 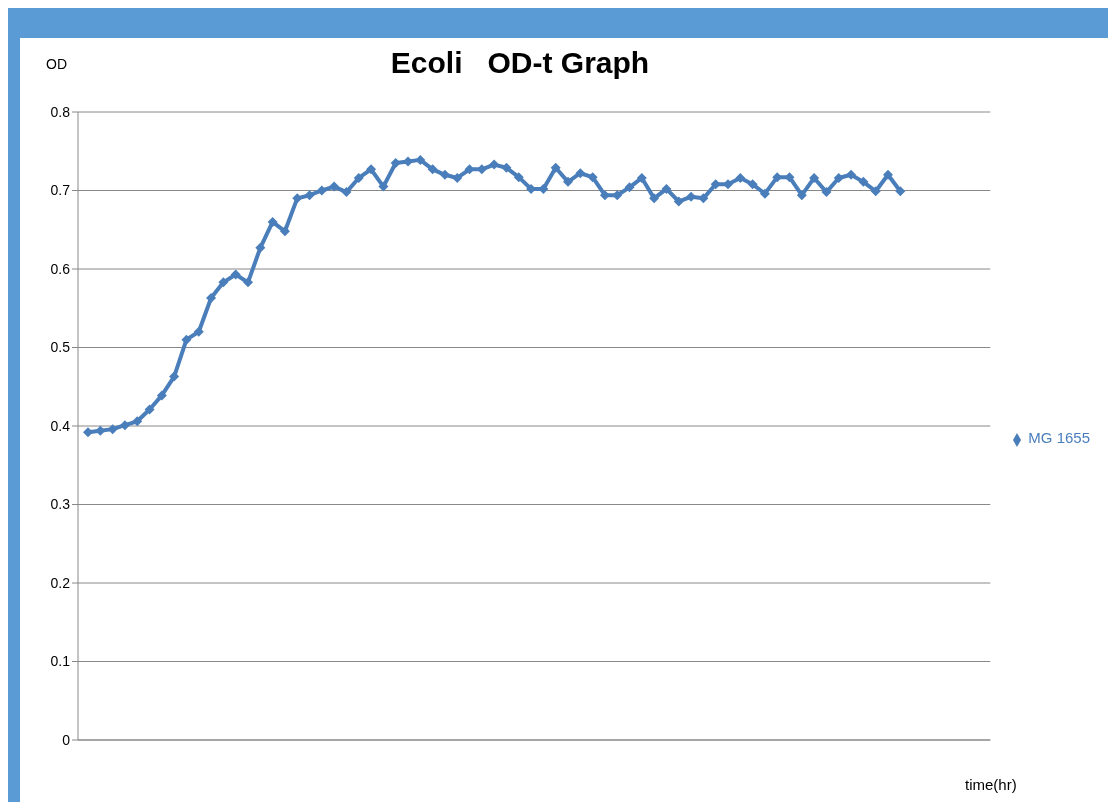 What do you see at coordinates (60, 111) in the screenshot?
I see `y-tick-label: 0.8` at bounding box center [60, 111].